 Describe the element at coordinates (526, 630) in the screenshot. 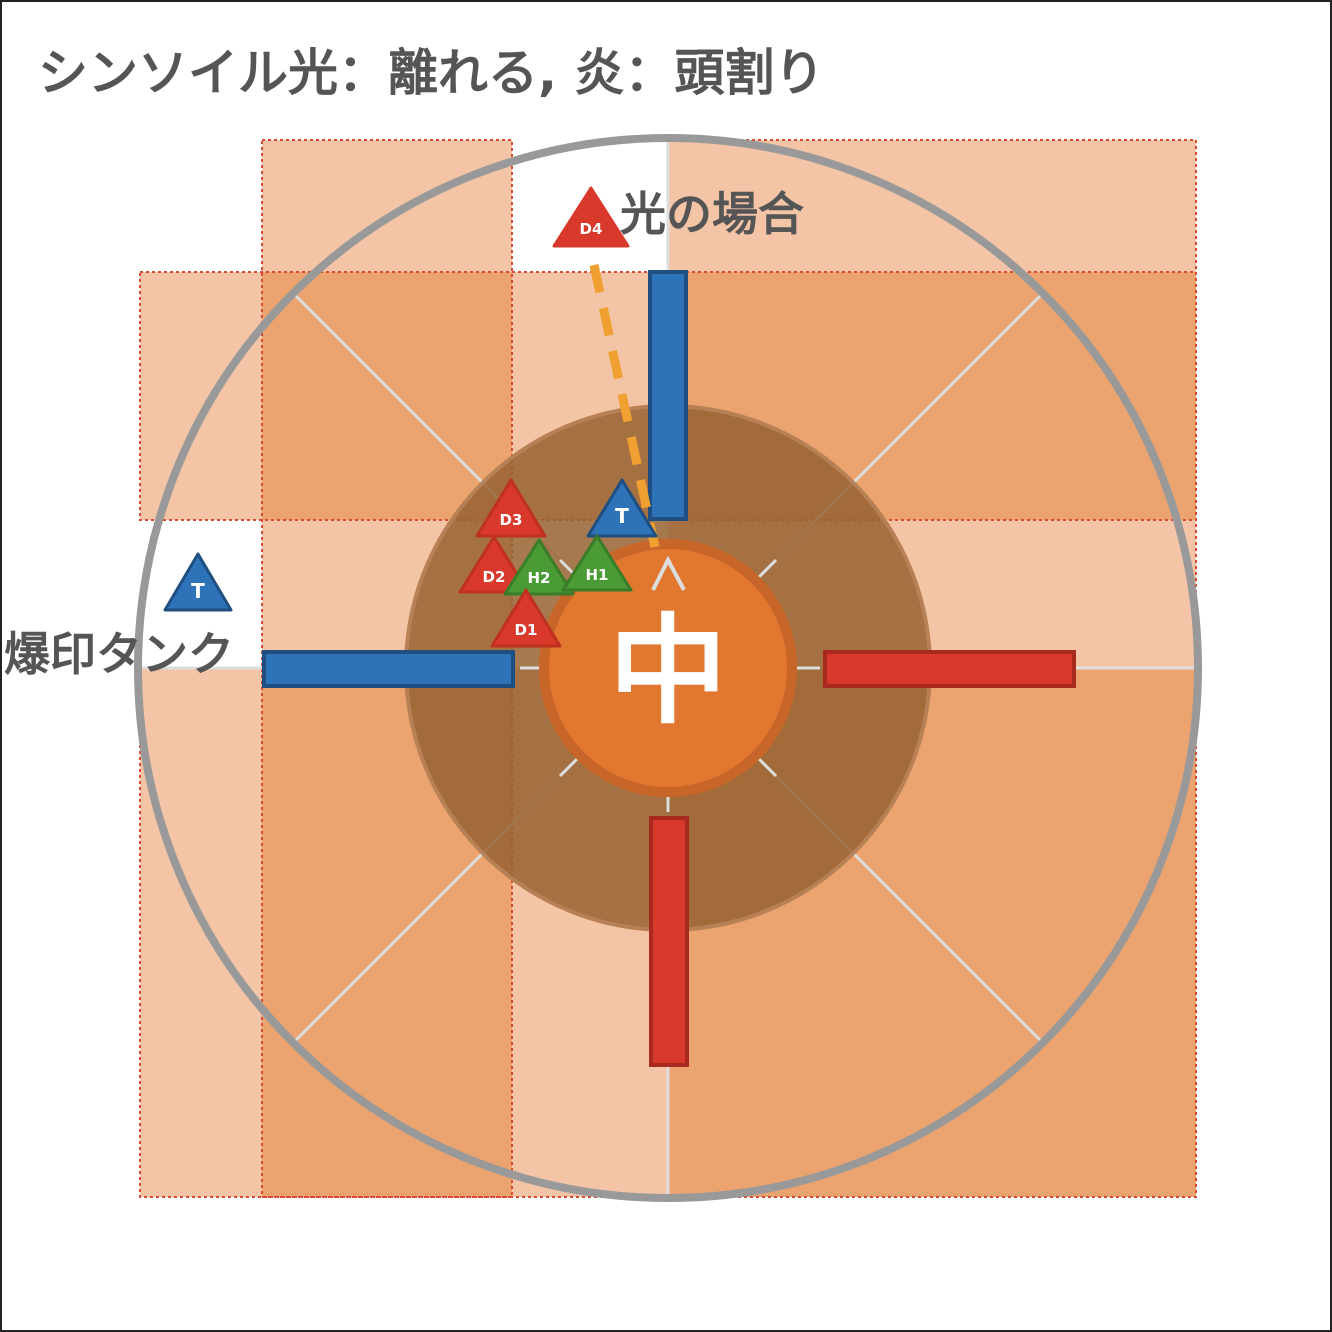

I see `marker-d1-label: D1` at that location.